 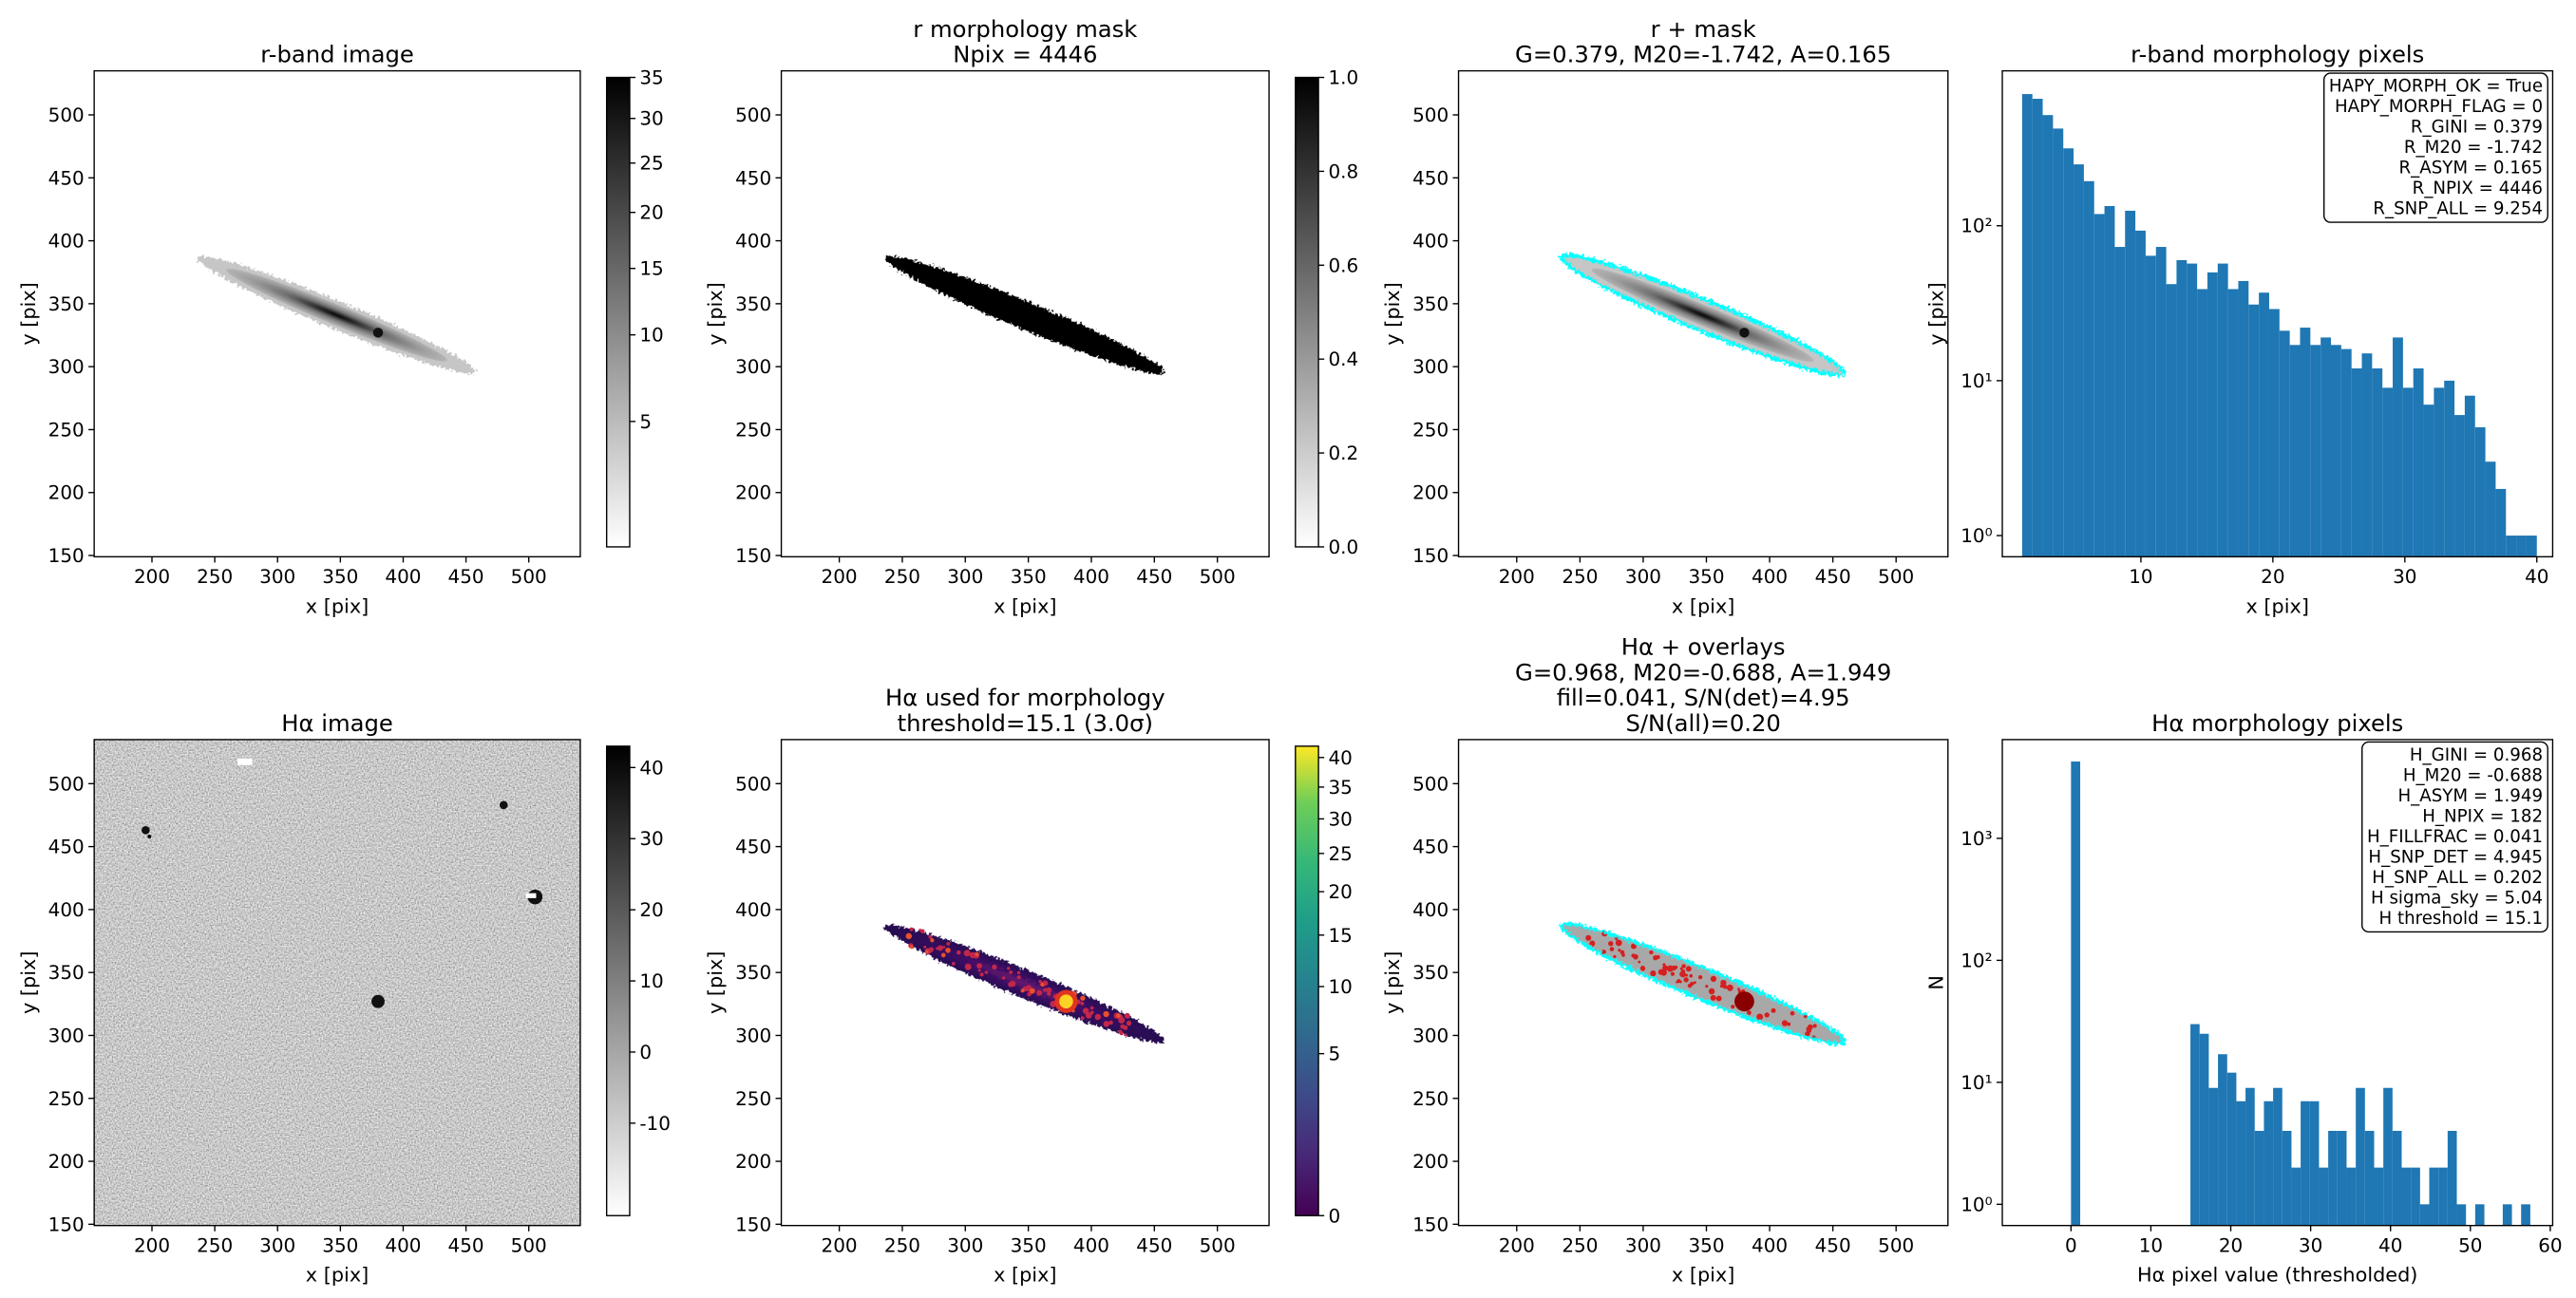 I want to click on colorbar-tick-label: 5, so click(x=1335, y=1054).